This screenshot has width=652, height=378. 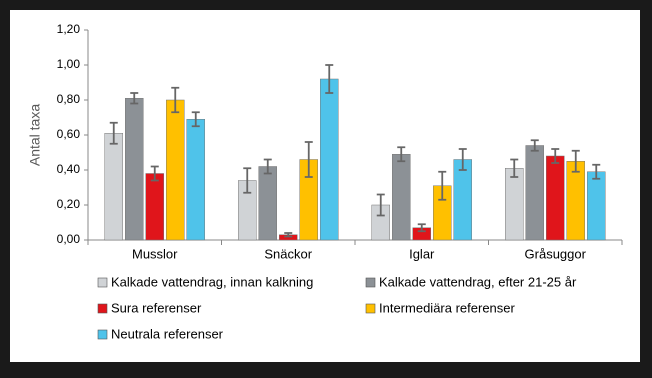 What do you see at coordinates (156, 307) in the screenshot?
I see `legend-label: Sura referenser` at bounding box center [156, 307].